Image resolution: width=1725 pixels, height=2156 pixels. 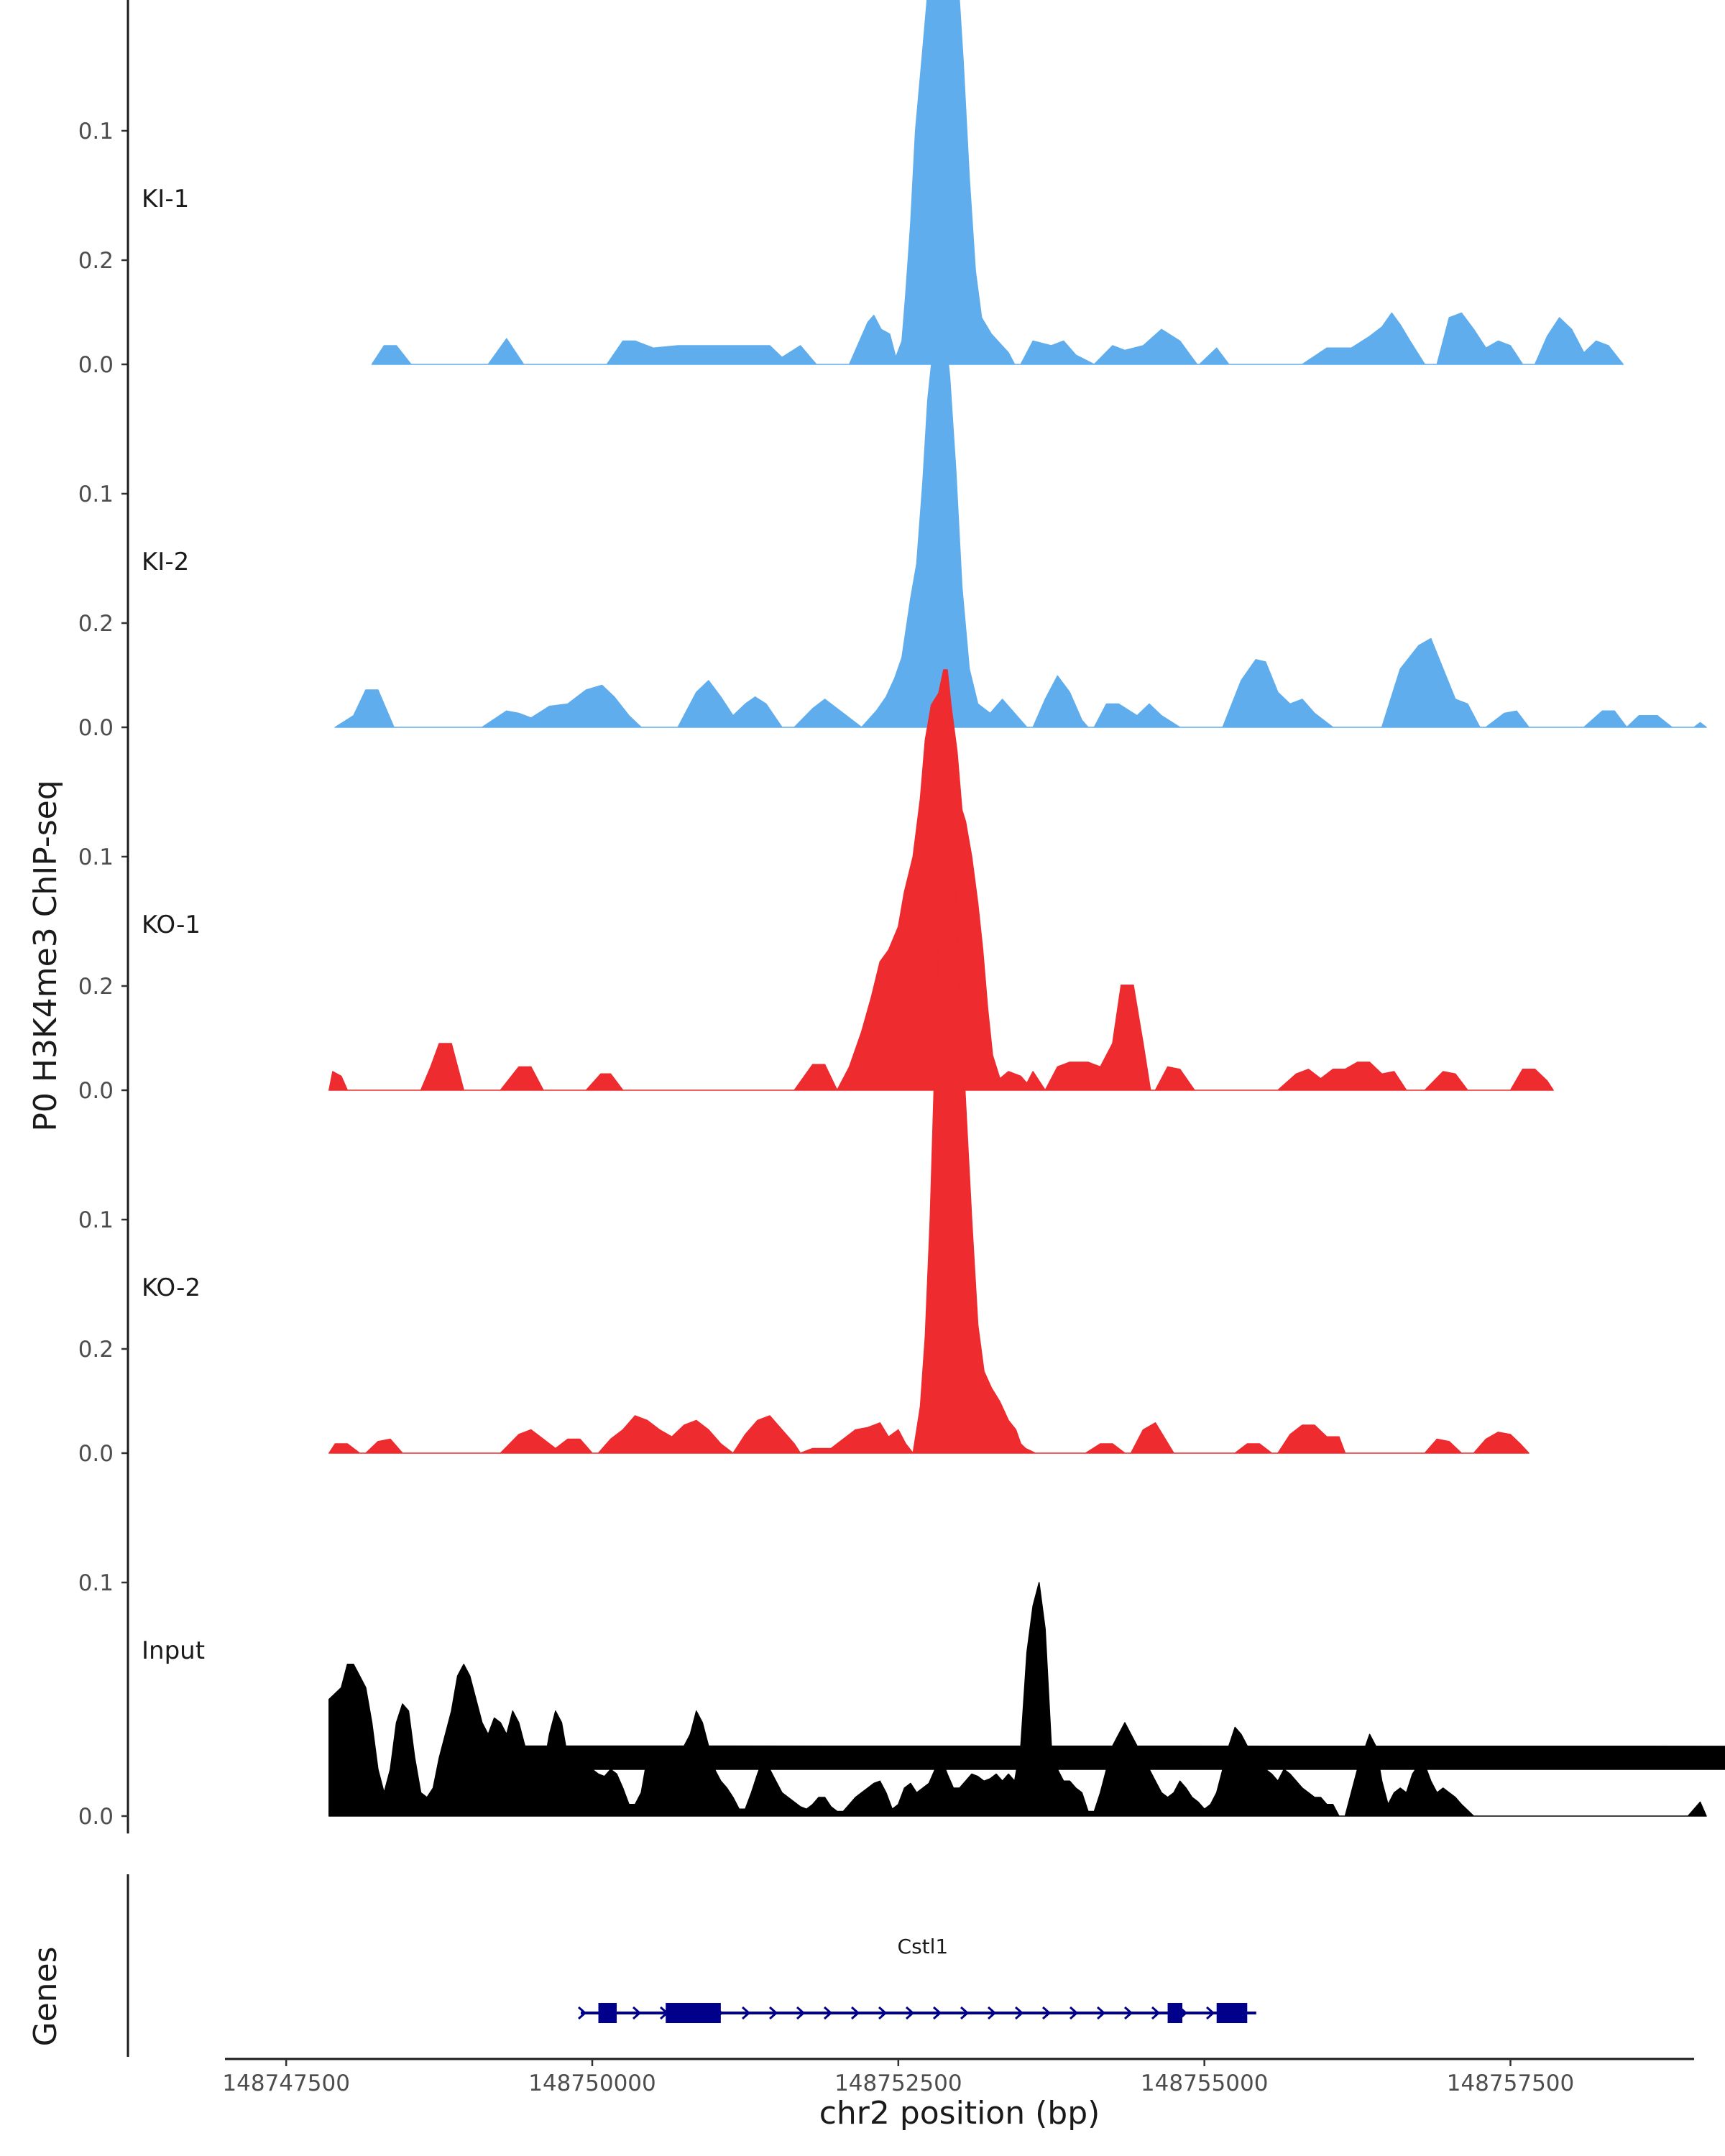 I want to click on x-tick-label: 148750000, so click(x=592, y=2083).